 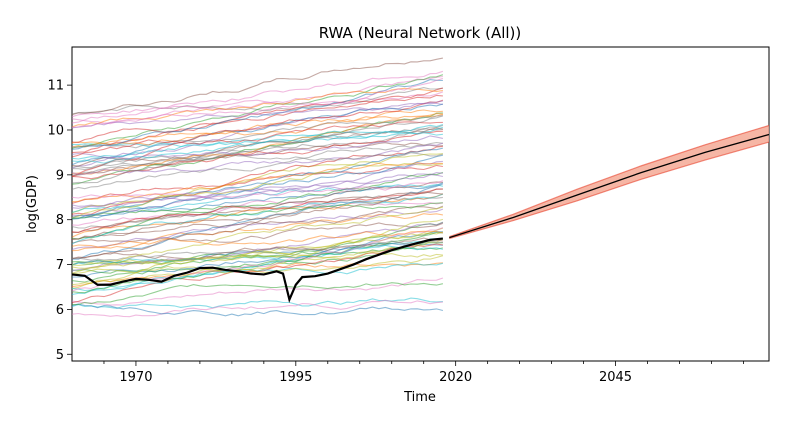 I want to click on y-axis-title: log(GDP), so click(x=32, y=204).